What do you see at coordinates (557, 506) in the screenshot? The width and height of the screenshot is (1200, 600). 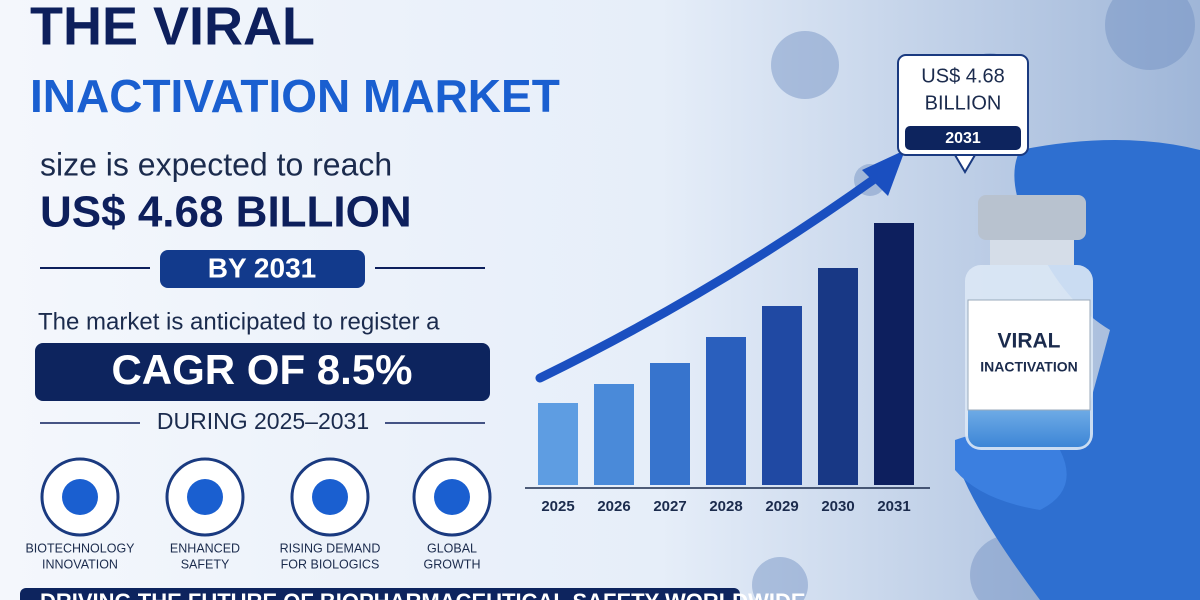 I see `x-label: 2025` at bounding box center [557, 506].